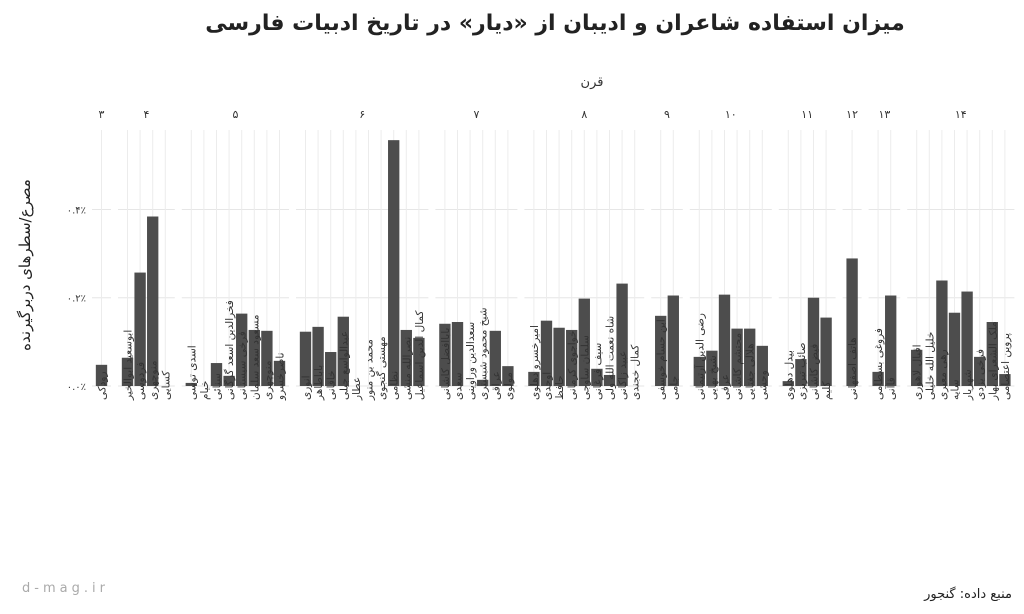  Describe the element at coordinates (166, 385) in the screenshot. I see `x-tick-label: کسایی` at that location.